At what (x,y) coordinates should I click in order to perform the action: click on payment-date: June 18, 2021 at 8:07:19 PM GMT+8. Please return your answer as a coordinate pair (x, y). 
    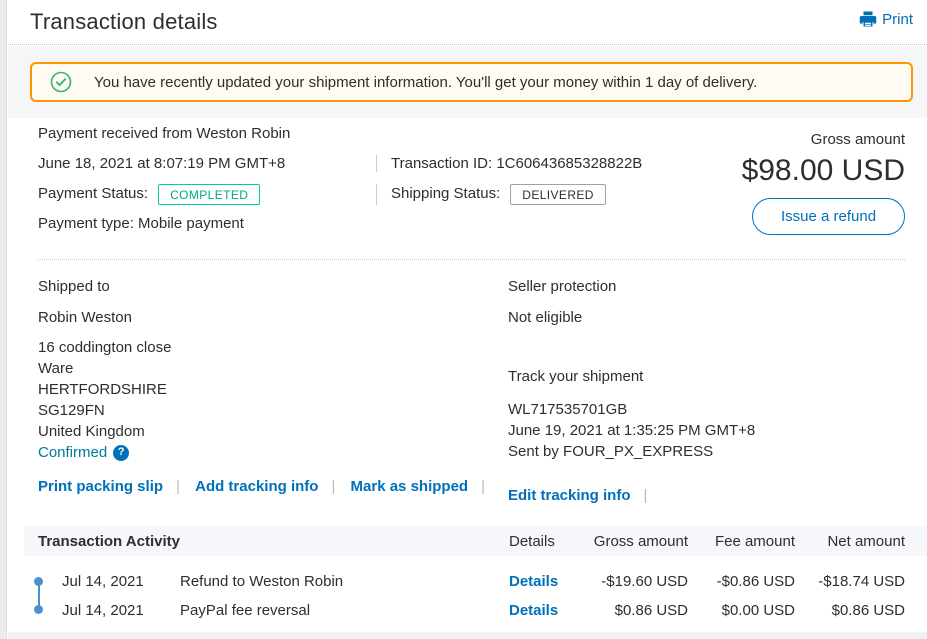
    Looking at the image, I should click on (162, 163).